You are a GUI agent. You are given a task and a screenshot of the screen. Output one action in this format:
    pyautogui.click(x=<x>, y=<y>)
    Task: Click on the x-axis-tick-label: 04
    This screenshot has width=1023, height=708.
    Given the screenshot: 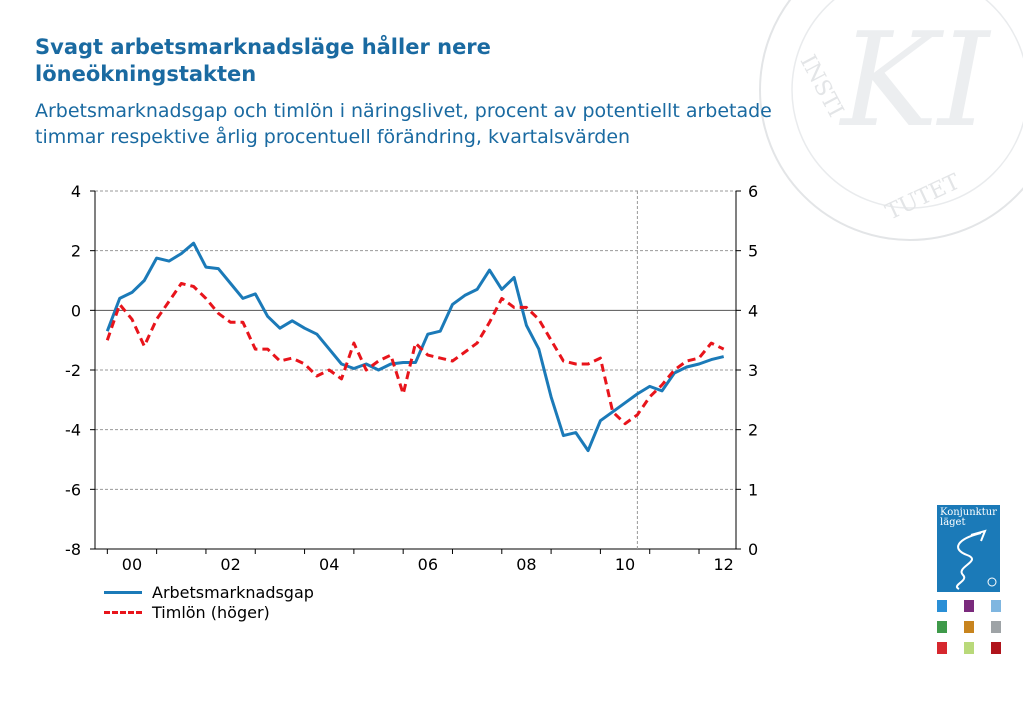 What is the action you would take?
    pyautogui.click(x=329, y=564)
    